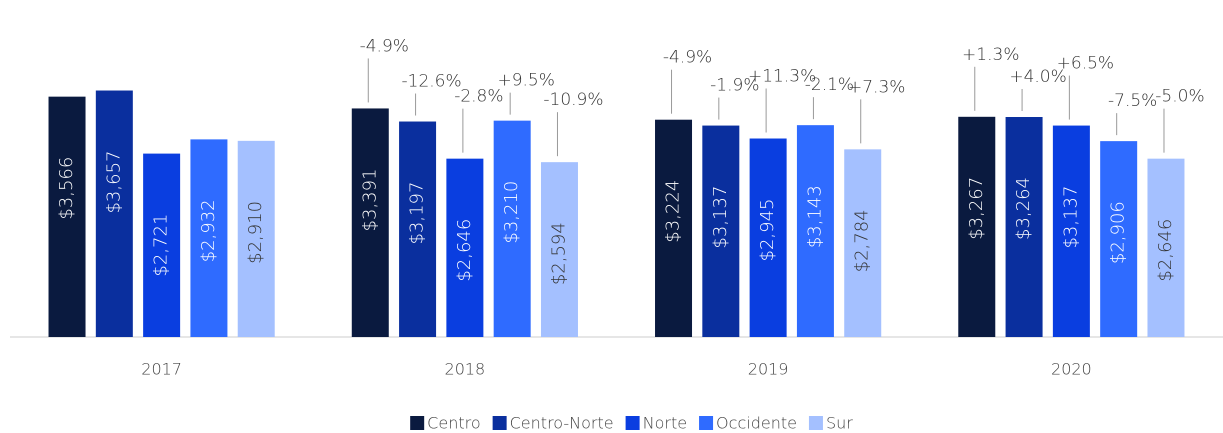 The image size is (1223, 433). What do you see at coordinates (862, 240) in the screenshot?
I see `value-label: $2,784` at bounding box center [862, 240].